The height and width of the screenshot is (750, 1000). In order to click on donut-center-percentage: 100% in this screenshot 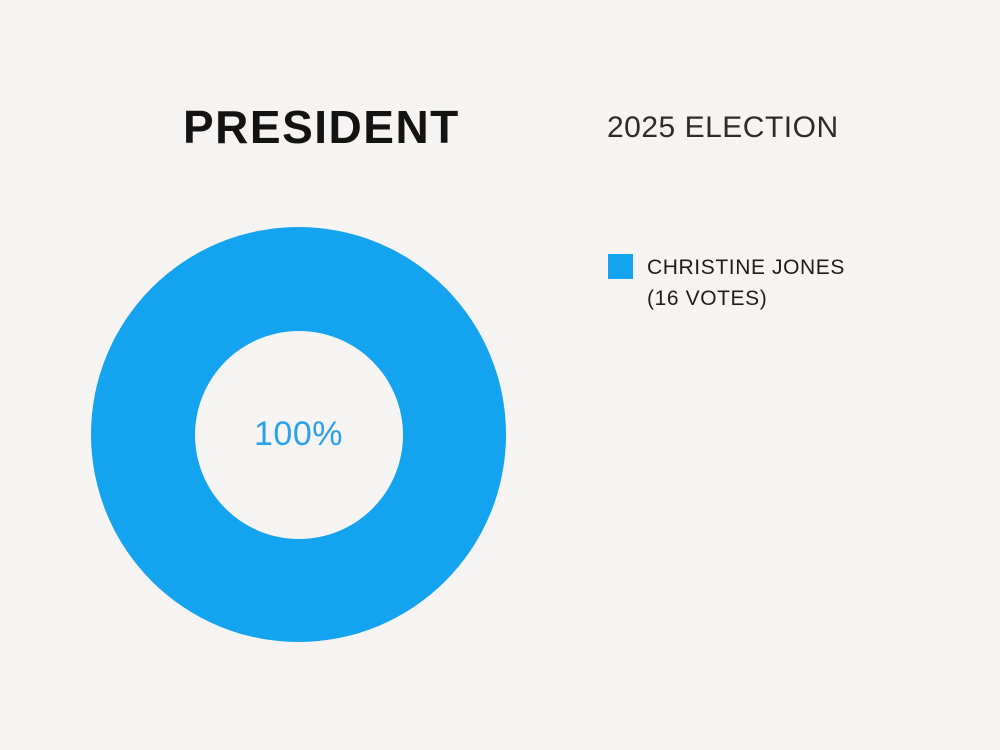, I will do `click(298, 434)`.